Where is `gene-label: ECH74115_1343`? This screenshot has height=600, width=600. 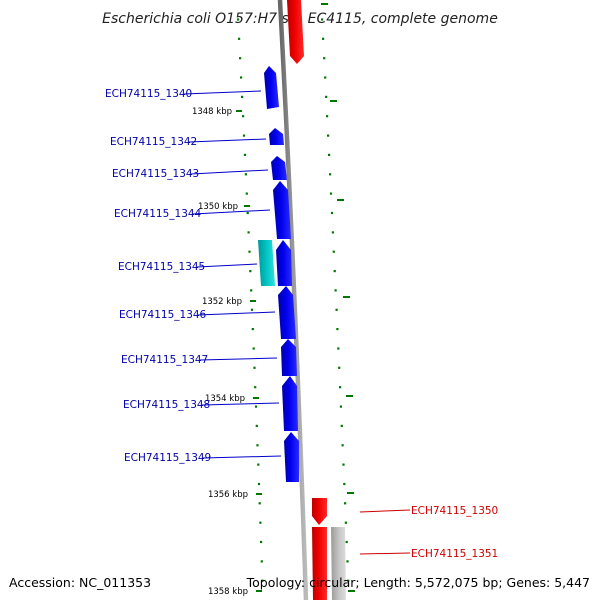 gene-label: ECH74115_1343 is located at coordinates (155, 174).